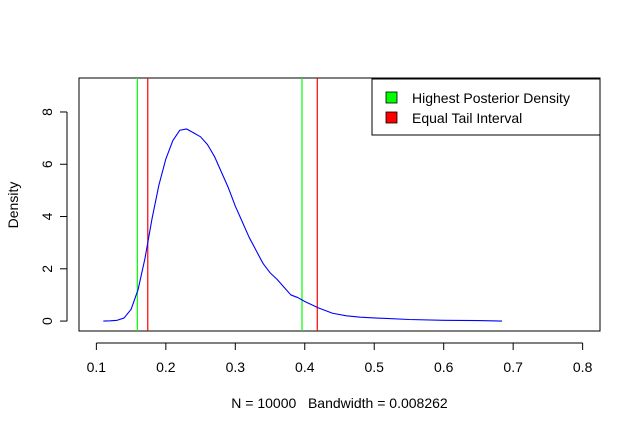  I want to click on legend-label-eti: Equal Tail Interval, so click(467, 118).